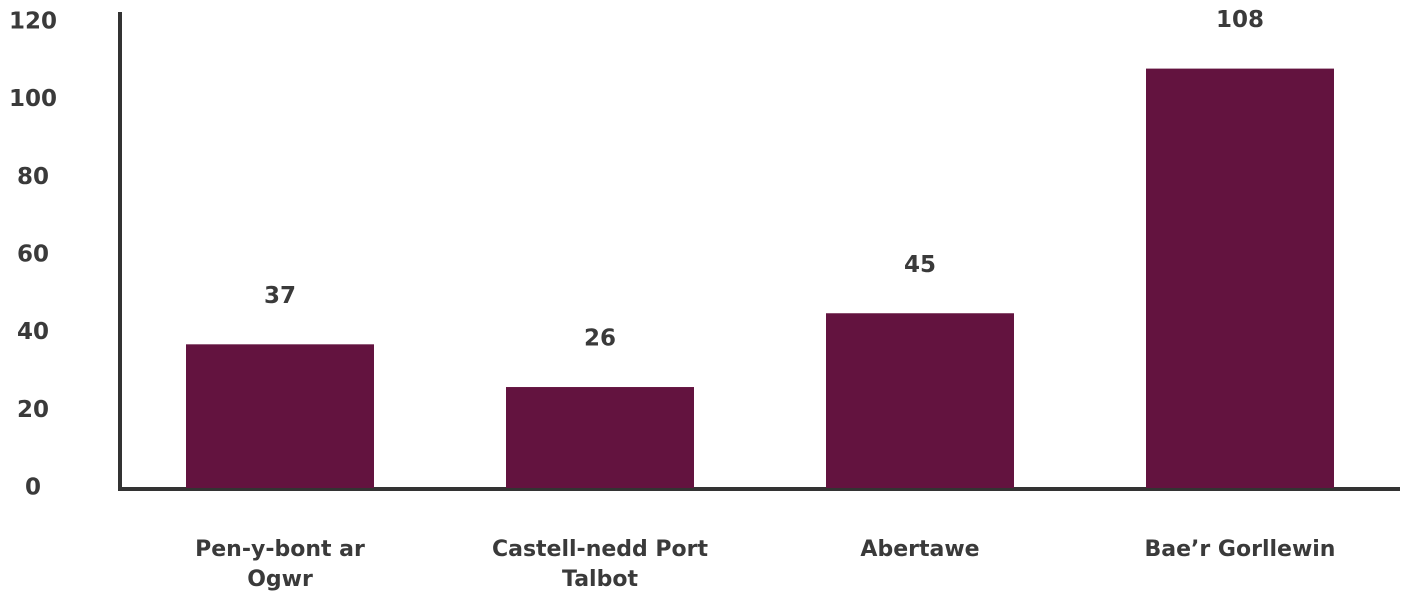 This screenshot has height=593, width=1407. What do you see at coordinates (280, 564) in the screenshot?
I see `x-tick-label: Pen-y-bont ar Ogwr` at bounding box center [280, 564].